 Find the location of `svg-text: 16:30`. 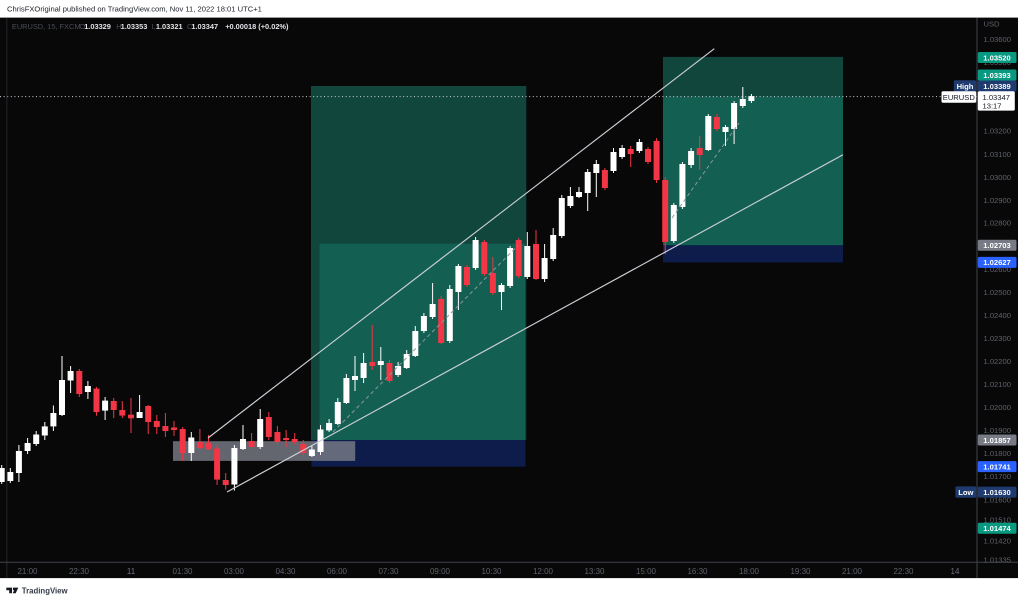

svg-text: 16:30 is located at coordinates (697, 571).